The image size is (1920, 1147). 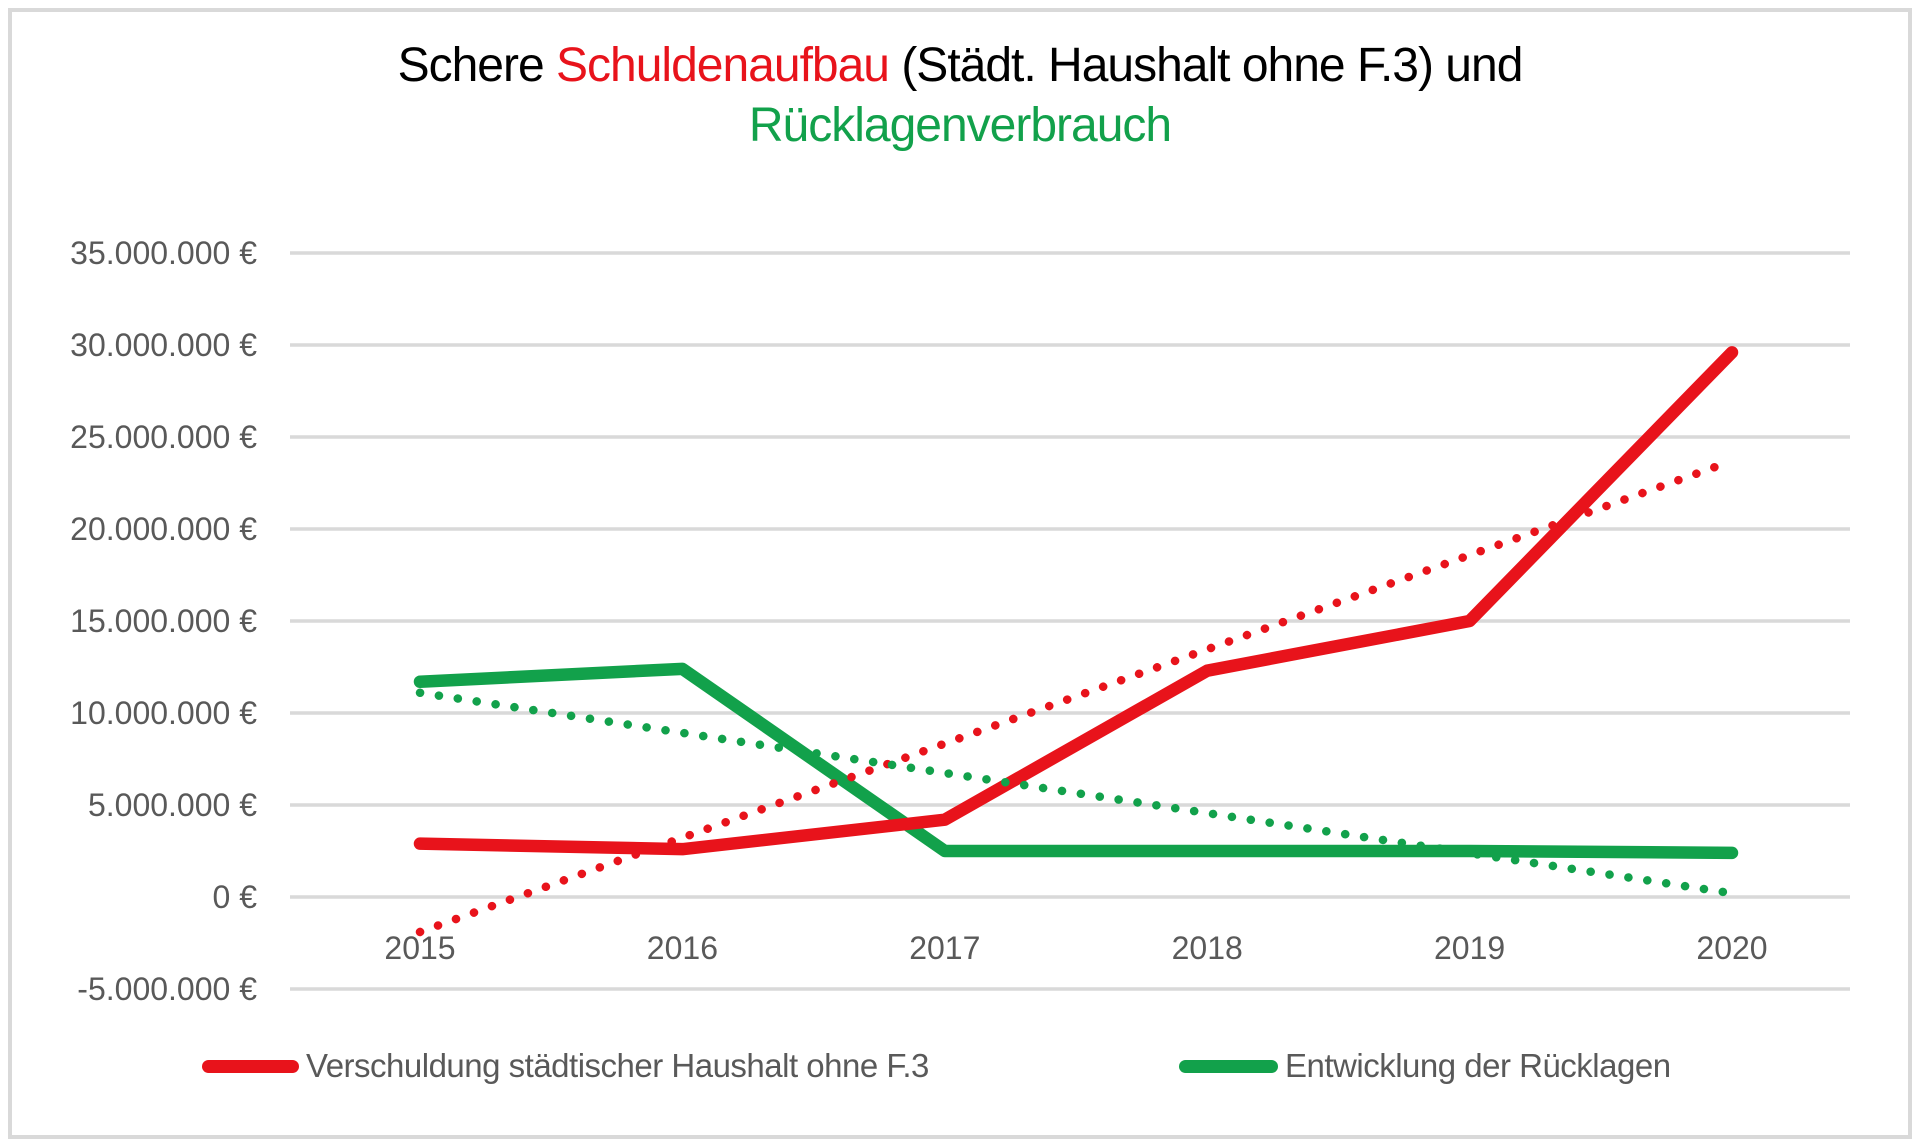 I want to click on y-axis-tick-label: 25.000.000 €, so click(x=163, y=437).